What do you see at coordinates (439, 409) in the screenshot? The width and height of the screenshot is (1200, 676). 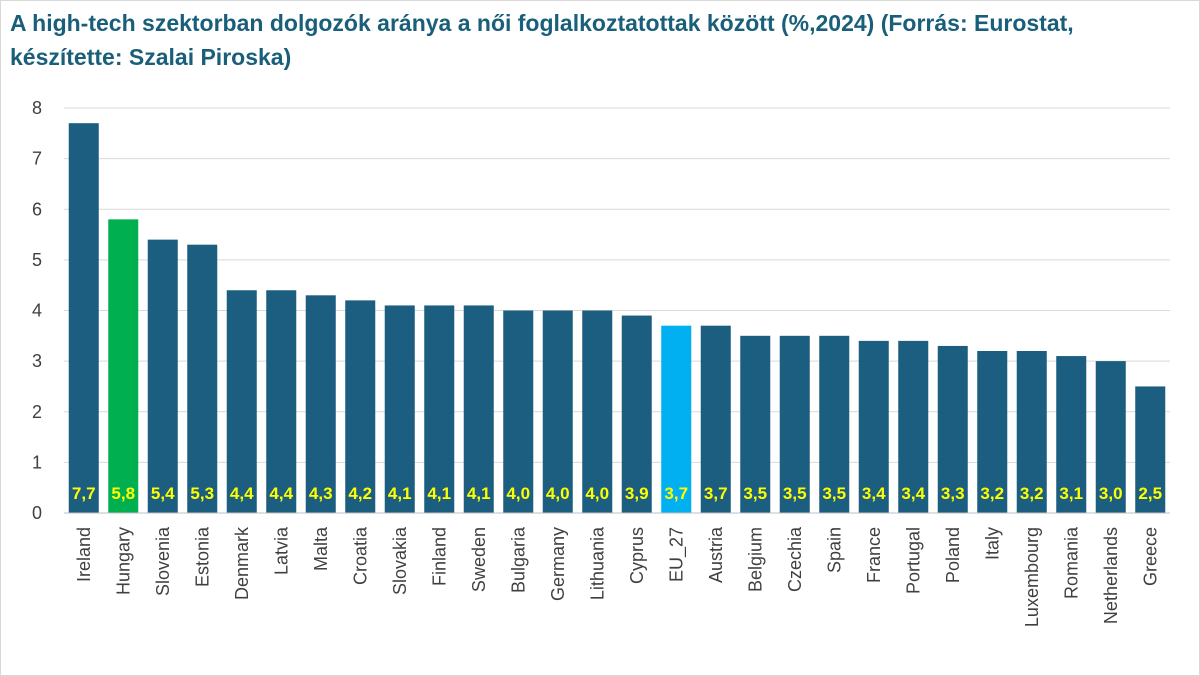 I see `bar-finland` at bounding box center [439, 409].